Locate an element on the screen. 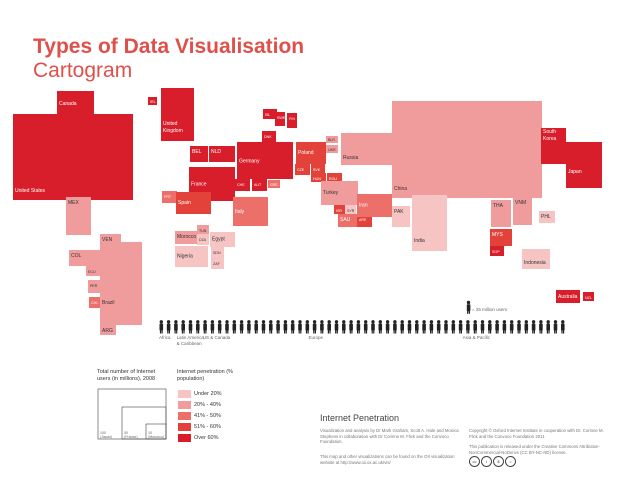 The image size is (638, 479). country-dnk is located at coordinates (269, 137).